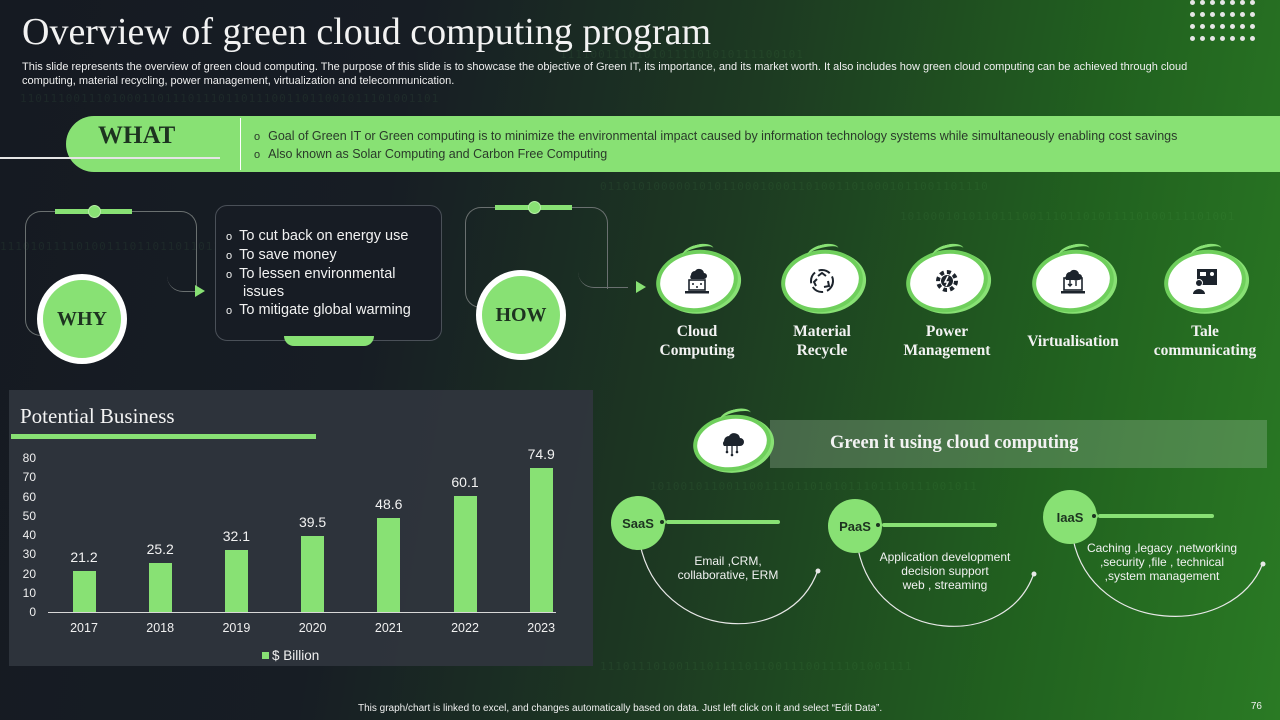  Describe the element at coordinates (855, 526) in the screenshot. I see `paas-circle: PaaS` at that location.